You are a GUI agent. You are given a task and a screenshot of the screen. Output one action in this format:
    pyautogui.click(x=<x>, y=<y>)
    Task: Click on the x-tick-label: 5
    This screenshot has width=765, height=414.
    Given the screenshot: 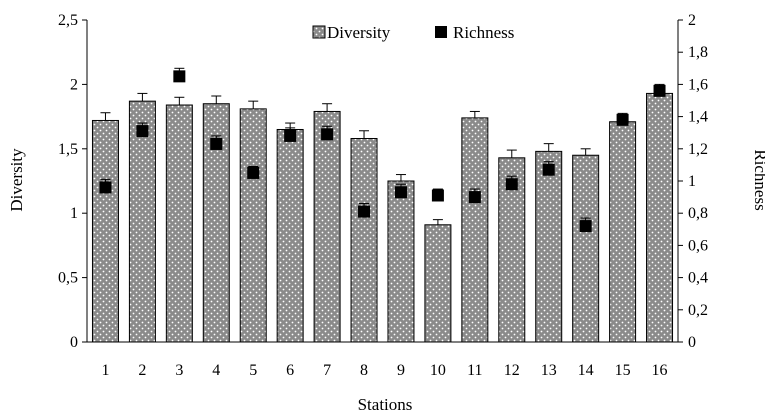 What is the action you would take?
    pyautogui.click(x=253, y=370)
    